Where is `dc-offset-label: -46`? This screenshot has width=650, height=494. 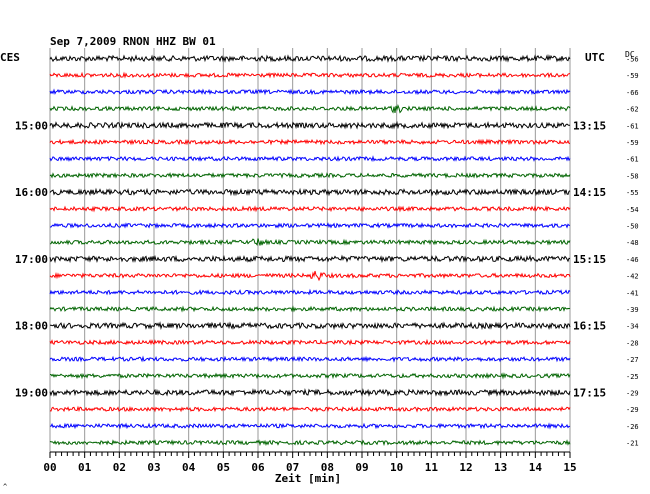
dc-offset-label: -46 is located at coordinates (632, 260).